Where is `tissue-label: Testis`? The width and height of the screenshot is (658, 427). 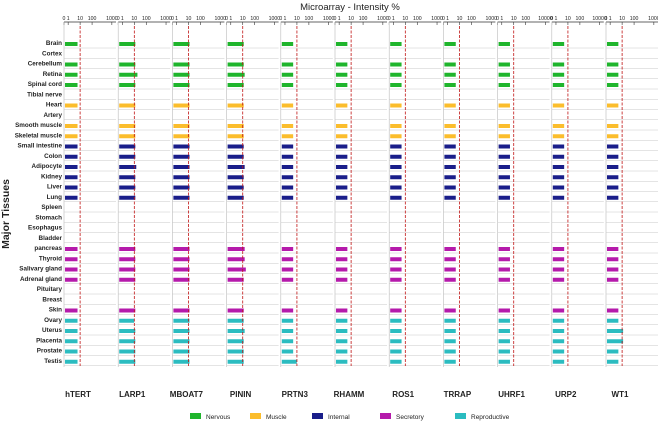
tissue-label: Testis is located at coordinates (53, 361).